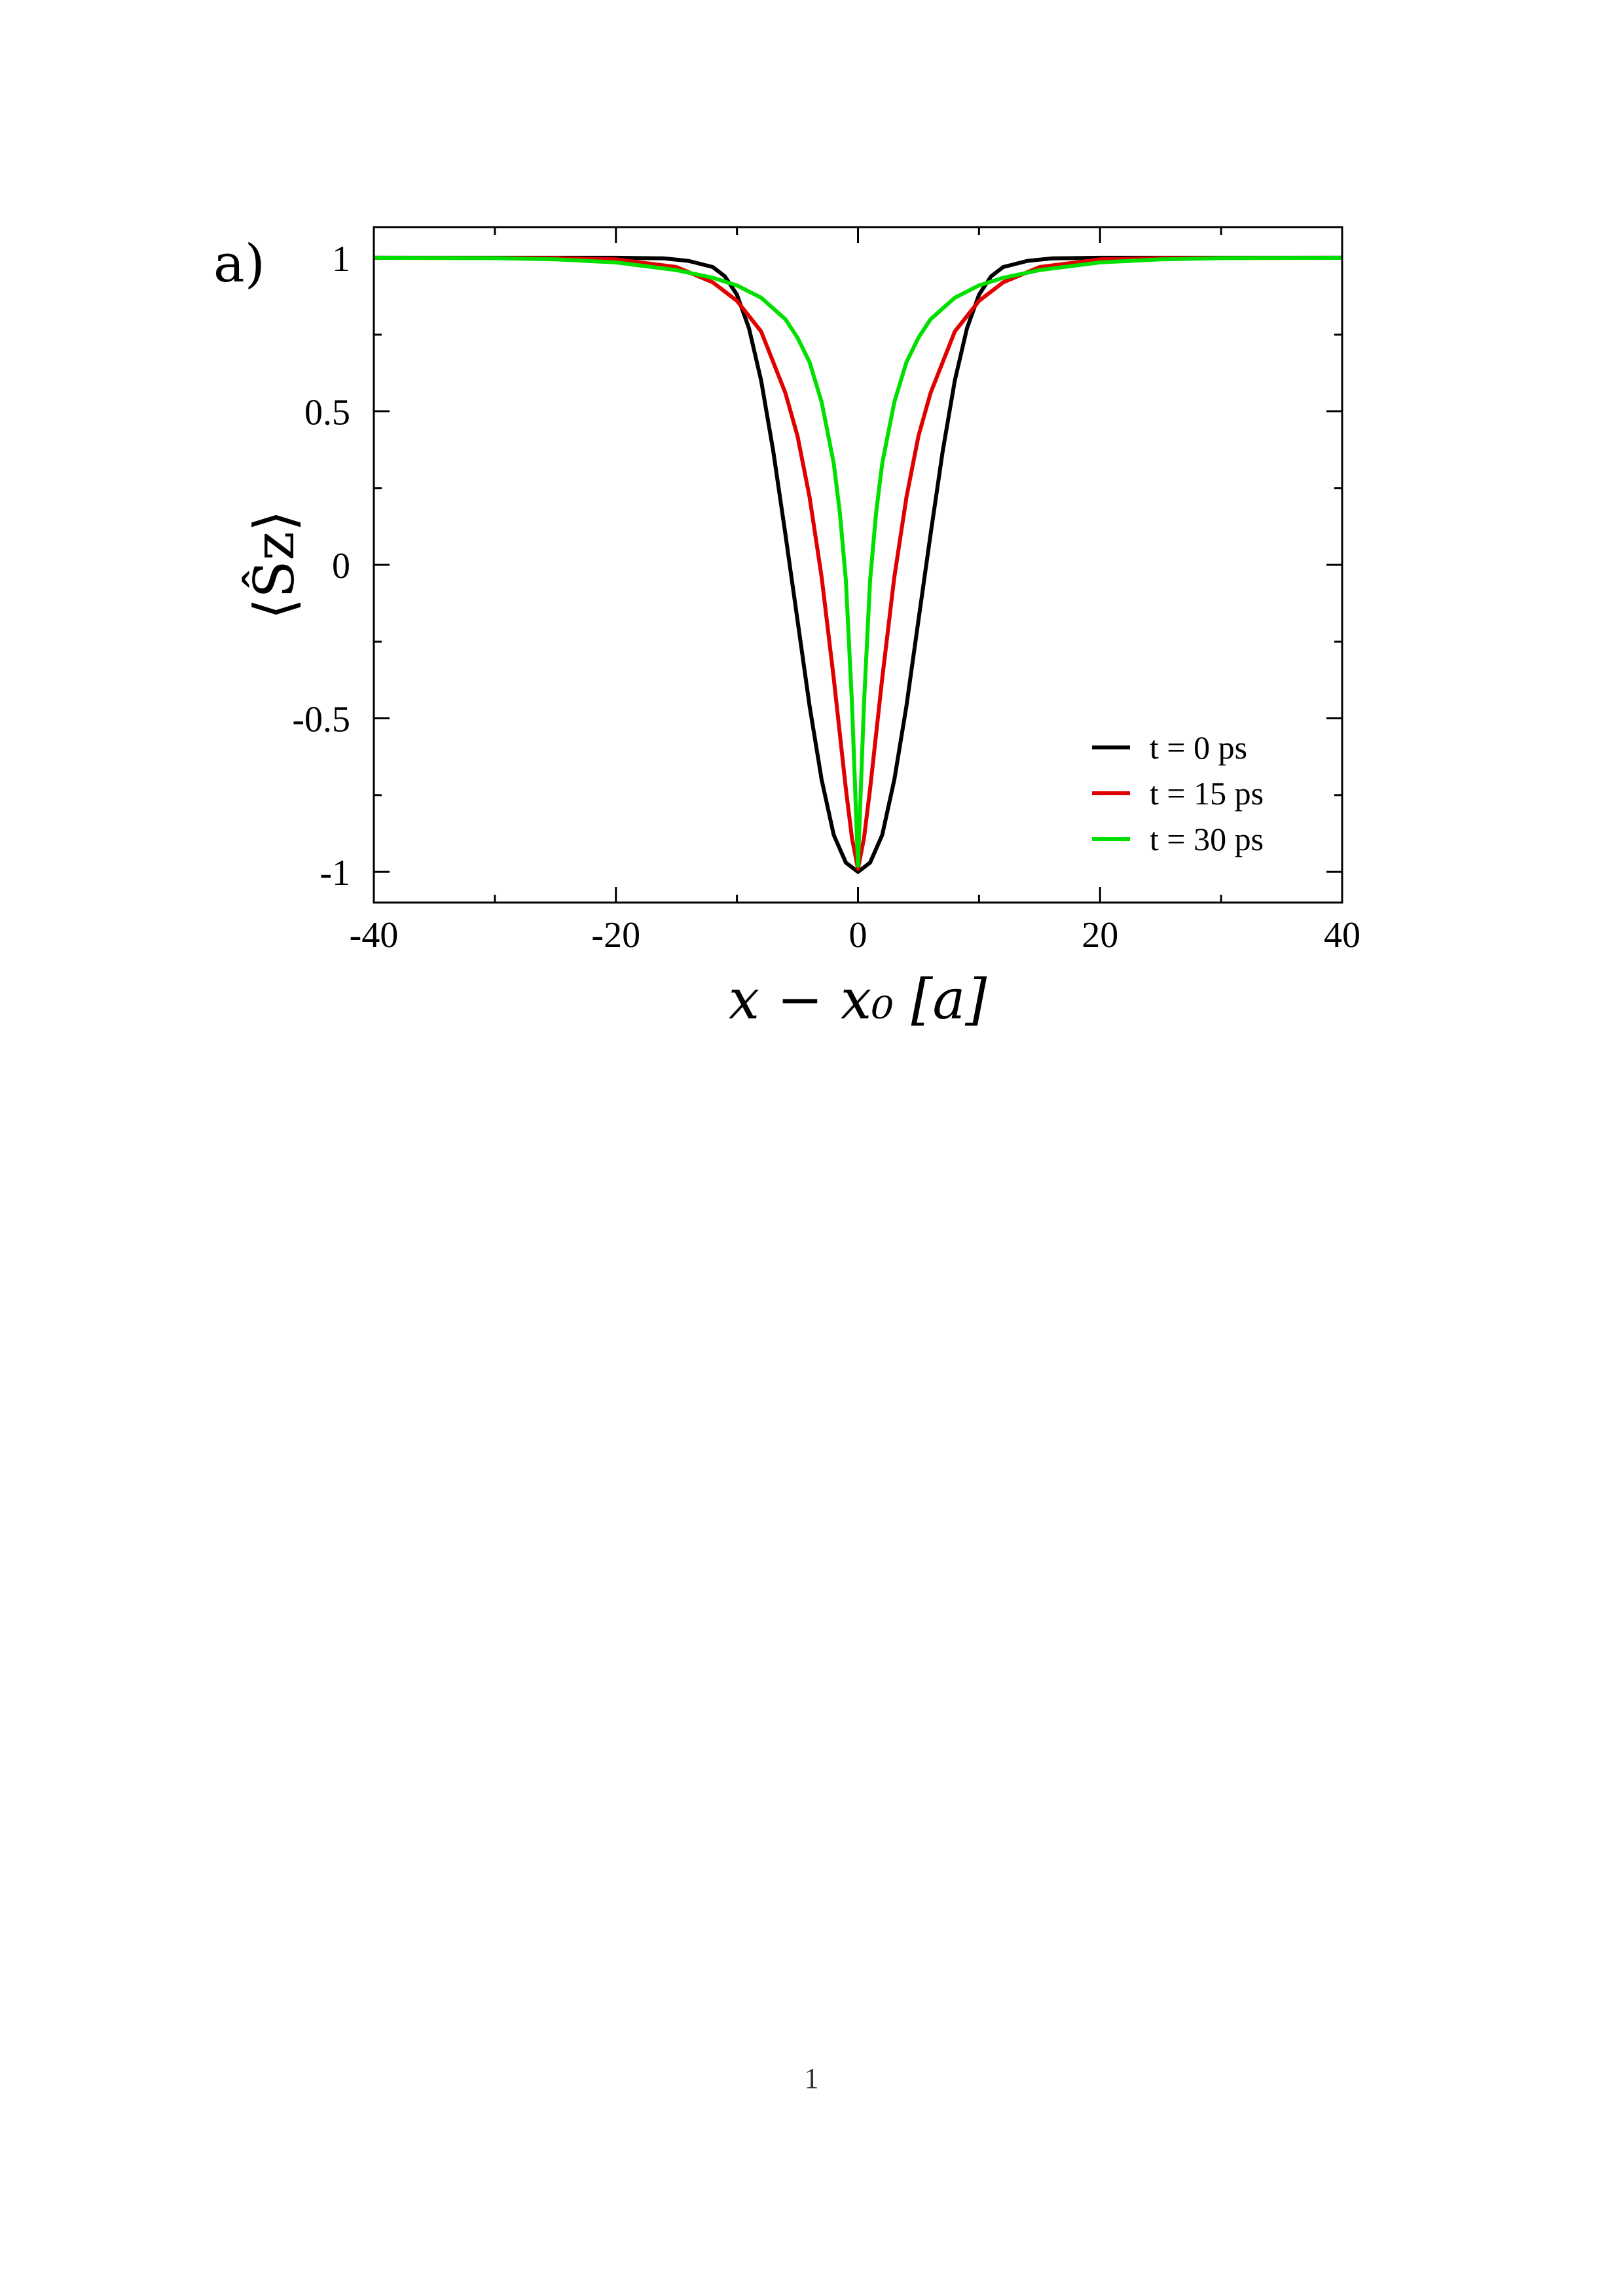  Describe the element at coordinates (615, 935) in the screenshot. I see `x-tick-label: -20` at that location.